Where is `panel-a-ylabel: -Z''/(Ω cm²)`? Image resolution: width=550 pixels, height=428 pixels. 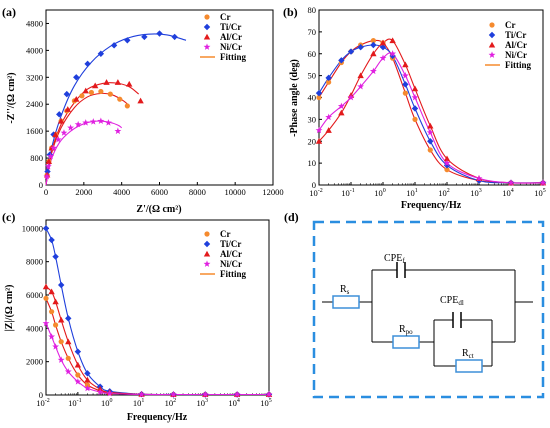
panel-a-ylabel: -Z''/(Ω cm²) is located at coordinates (11, 97).